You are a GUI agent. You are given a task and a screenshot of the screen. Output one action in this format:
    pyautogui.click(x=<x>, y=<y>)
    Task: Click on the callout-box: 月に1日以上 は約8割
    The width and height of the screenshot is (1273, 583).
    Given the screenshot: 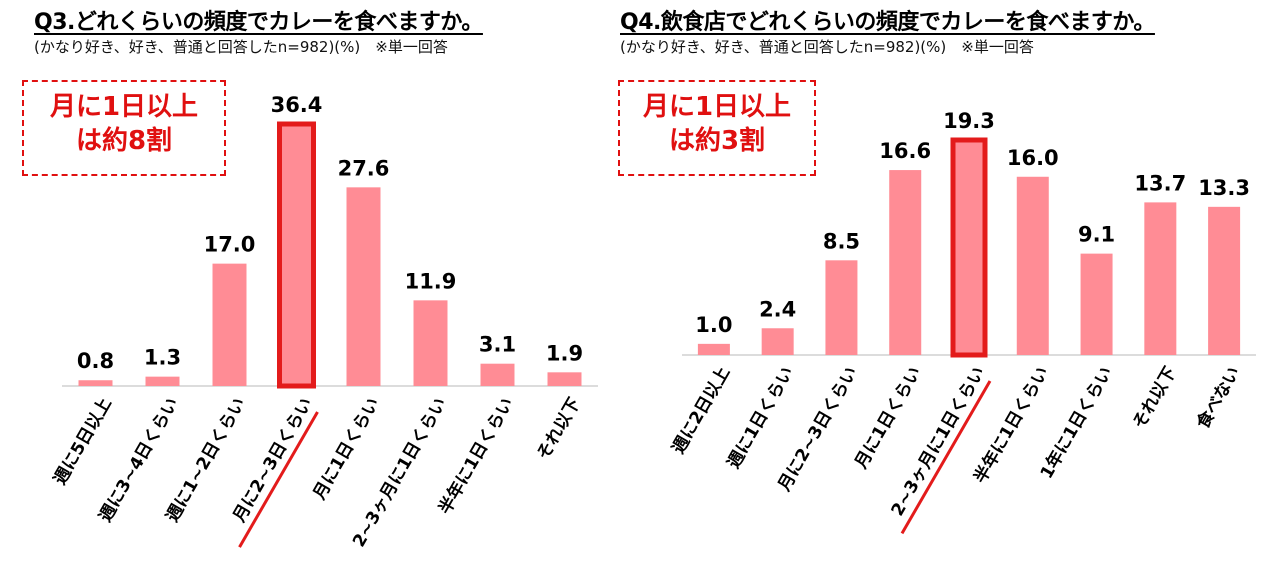 What is the action you would take?
    pyautogui.click(x=124, y=128)
    